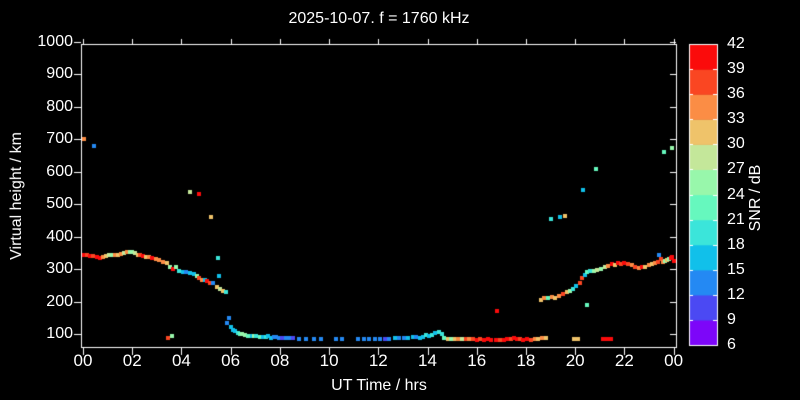 Image resolution: width=800 pixels, height=400 pixels. I want to click on colorbar-tick-label: 30, so click(736, 144).